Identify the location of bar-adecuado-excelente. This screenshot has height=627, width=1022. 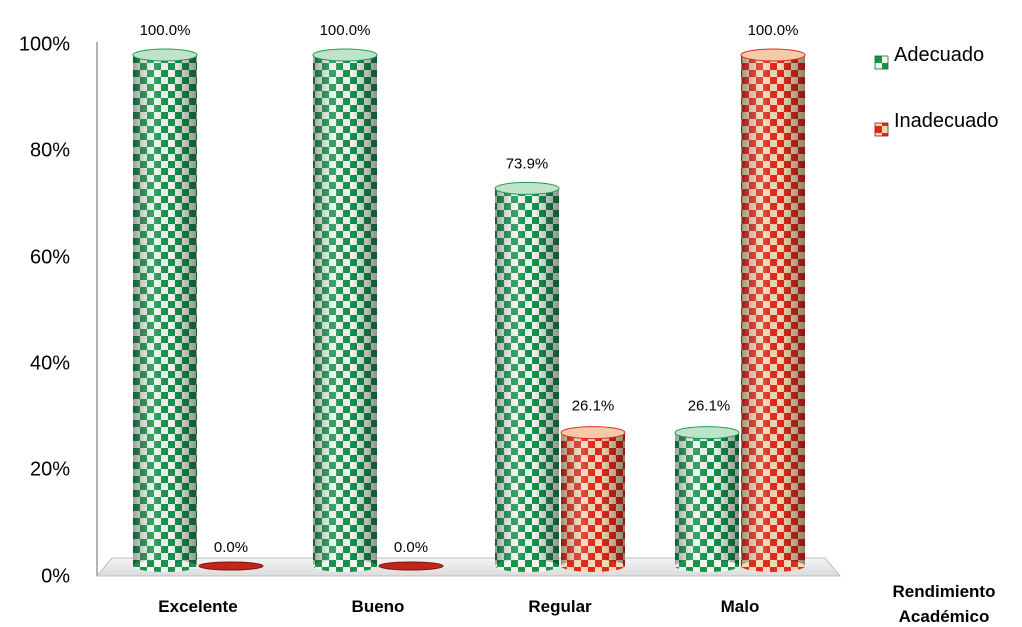
(165, 310).